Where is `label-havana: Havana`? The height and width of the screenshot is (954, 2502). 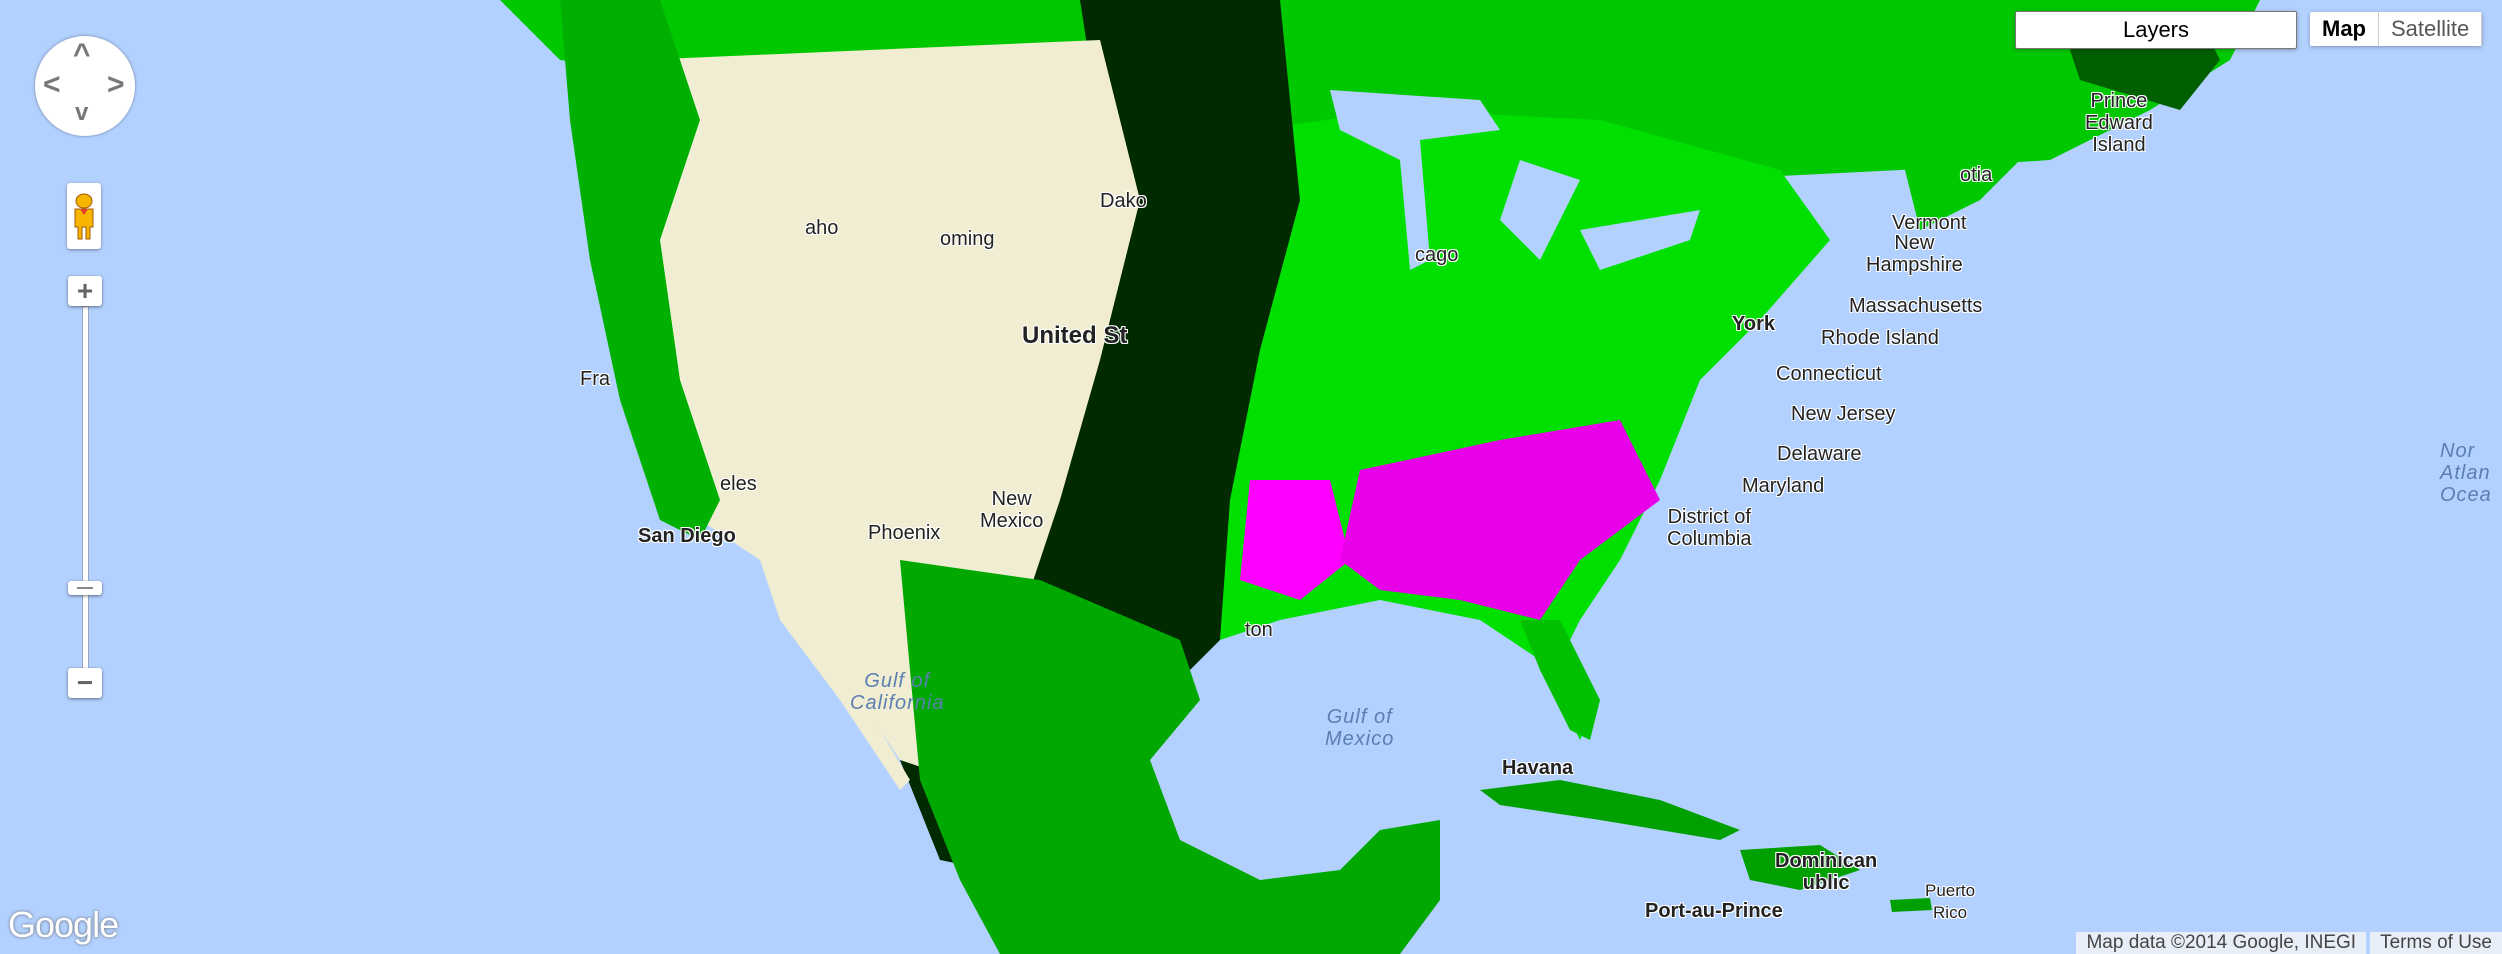 label-havana: Havana is located at coordinates (1538, 768).